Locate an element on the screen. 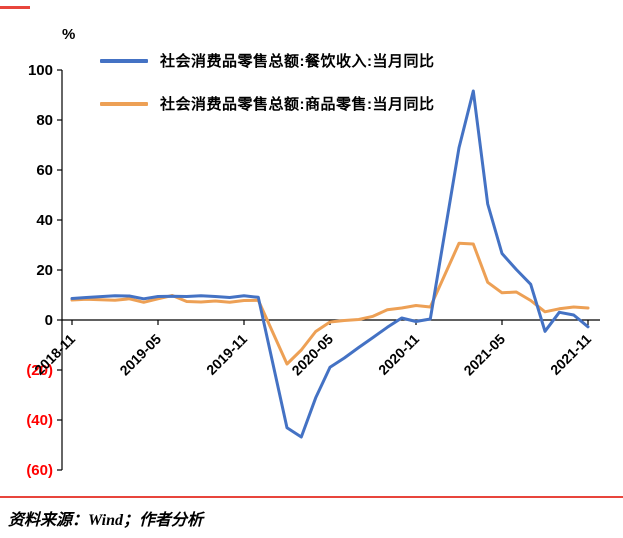  y-tick-label: 80 is located at coordinates (44, 120).